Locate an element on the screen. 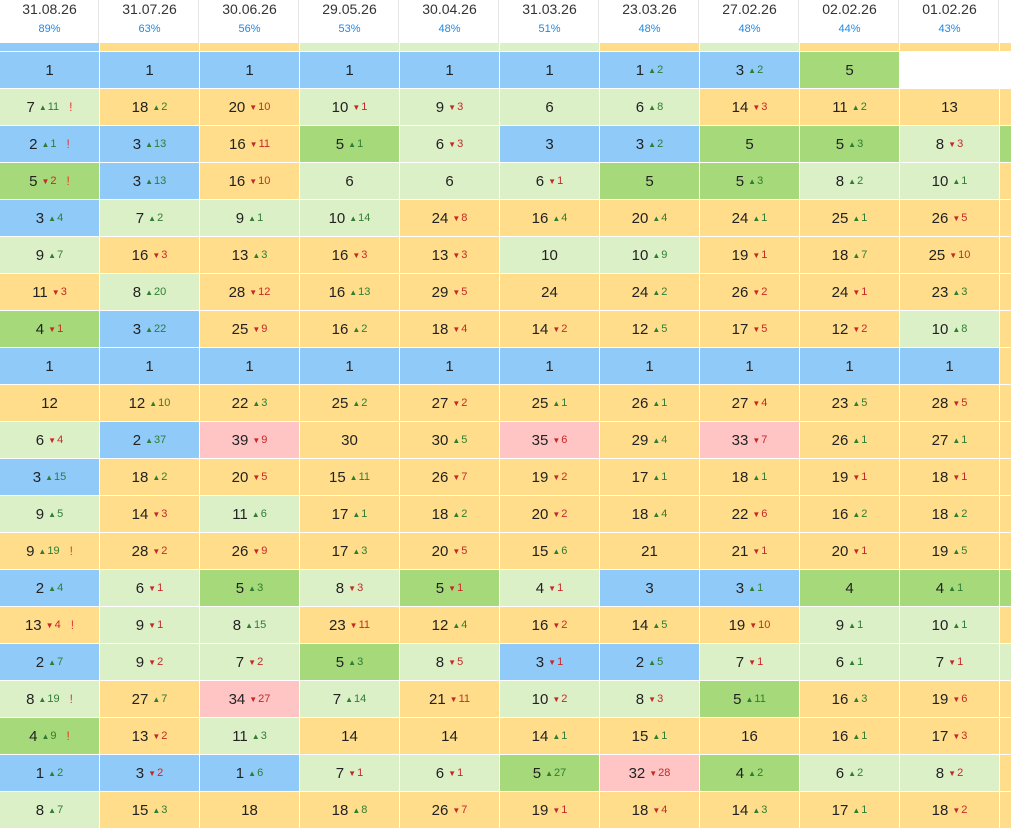 The width and height of the screenshot is (1011, 828). rank-cell: 5 ▲11 is located at coordinates (749, 699).